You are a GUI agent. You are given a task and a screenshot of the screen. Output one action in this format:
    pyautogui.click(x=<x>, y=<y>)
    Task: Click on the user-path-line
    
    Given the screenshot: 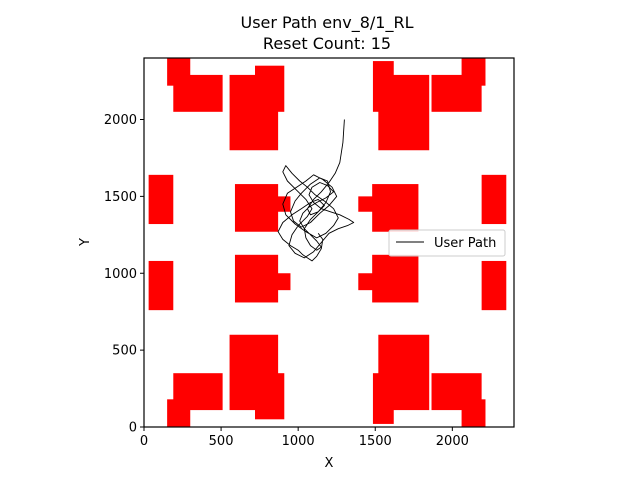 What is the action you would take?
    pyautogui.click(x=316, y=190)
    